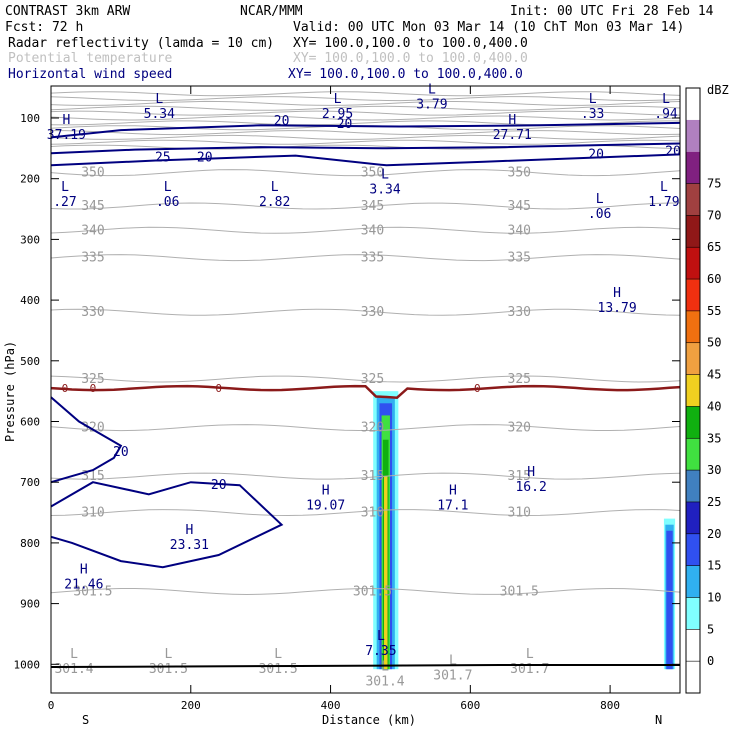  What do you see at coordinates (714, 184) in the screenshot?
I see `colorbar-level-label: 75` at bounding box center [714, 184].